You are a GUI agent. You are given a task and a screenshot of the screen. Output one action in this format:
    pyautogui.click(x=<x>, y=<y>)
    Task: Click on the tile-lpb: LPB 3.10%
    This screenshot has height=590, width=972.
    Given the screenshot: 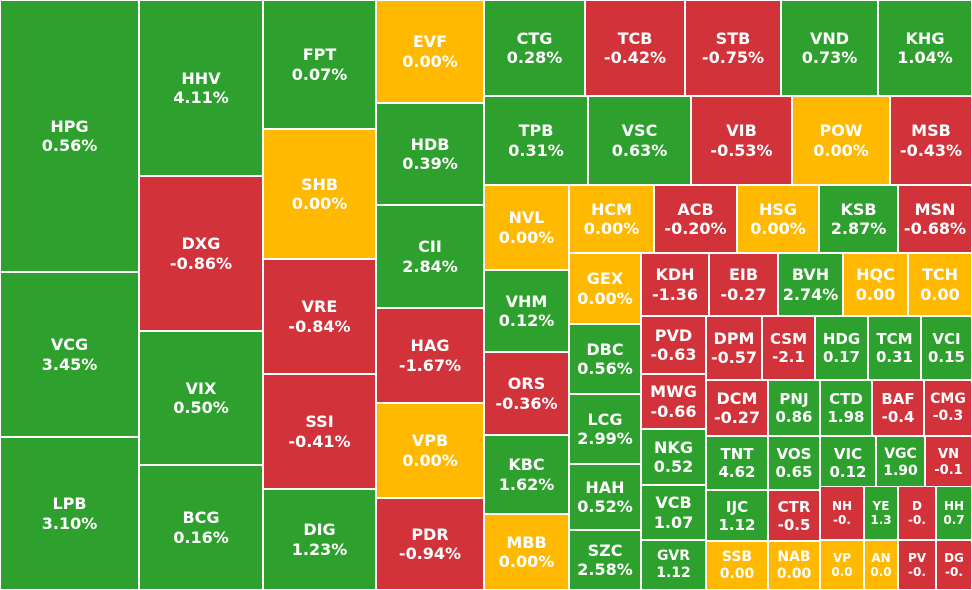 What is the action you would take?
    pyautogui.click(x=69, y=513)
    